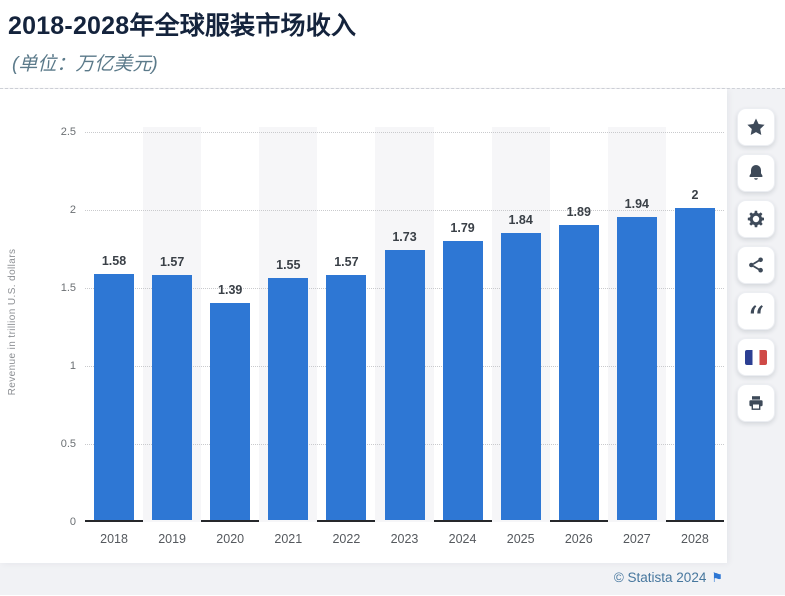 The height and width of the screenshot is (596, 785). I want to click on y-tick-label: 1, so click(72, 366).